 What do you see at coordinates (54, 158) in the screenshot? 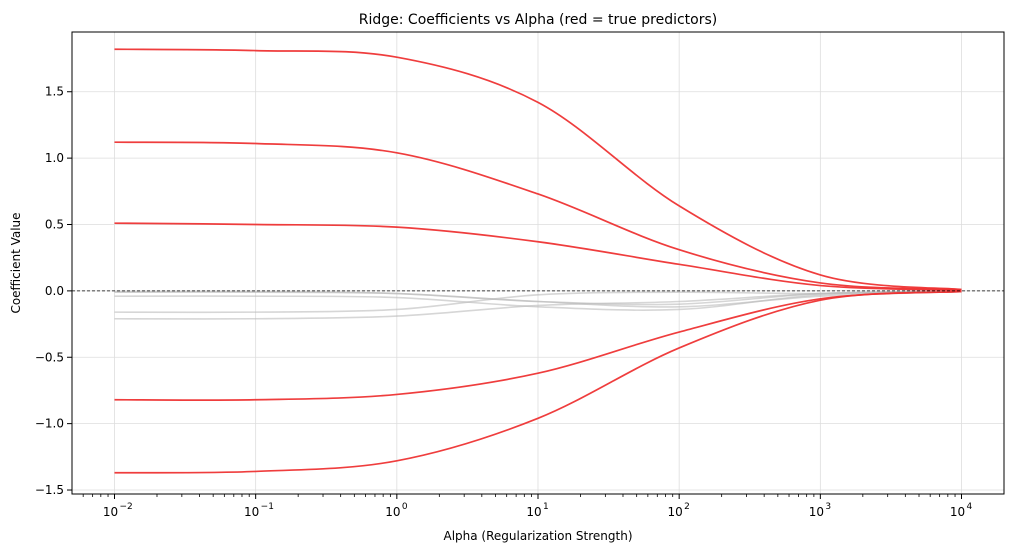
I see `y-tick-label: 1.0` at bounding box center [54, 158].